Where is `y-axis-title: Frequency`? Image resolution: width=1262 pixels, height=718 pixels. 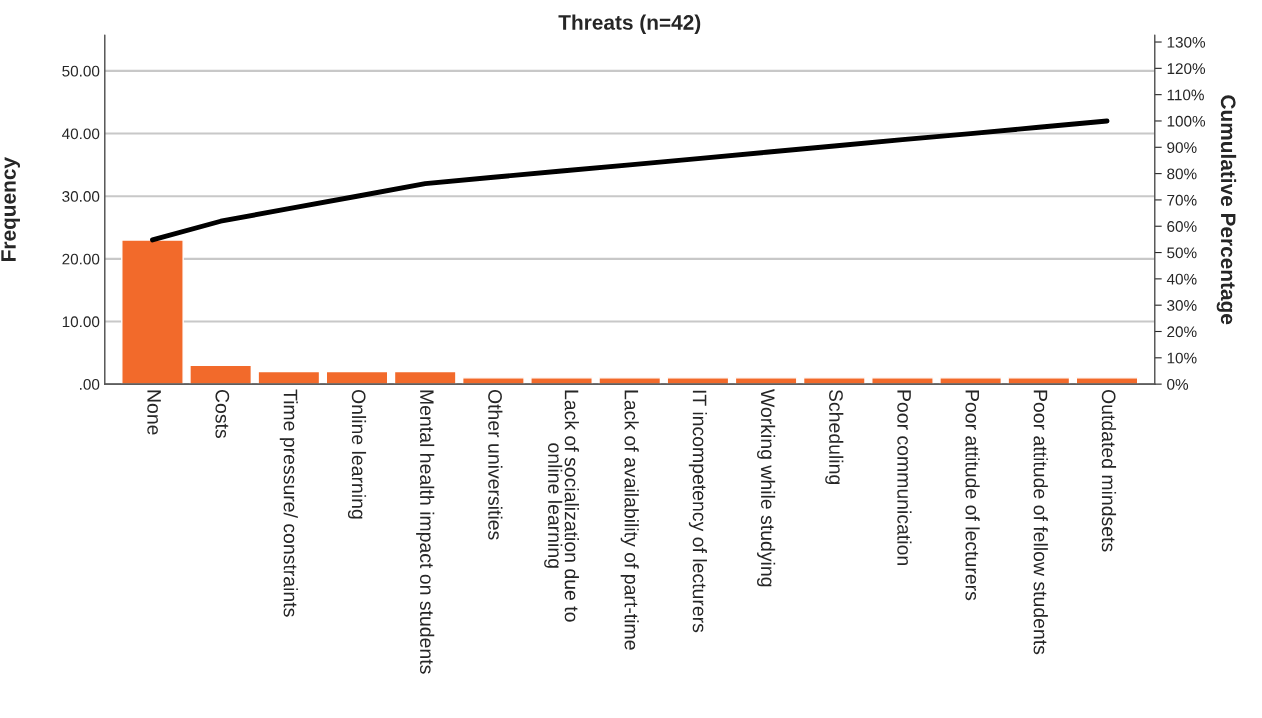
y-axis-title: Frequency is located at coordinates (10, 209).